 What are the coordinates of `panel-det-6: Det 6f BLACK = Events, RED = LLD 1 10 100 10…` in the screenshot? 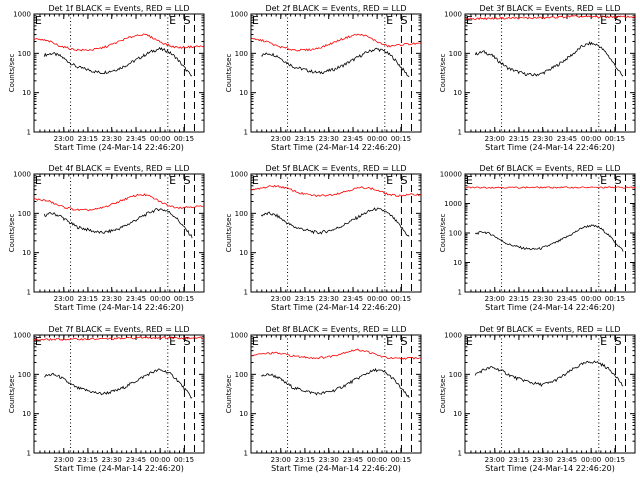 It's located at (537, 238).